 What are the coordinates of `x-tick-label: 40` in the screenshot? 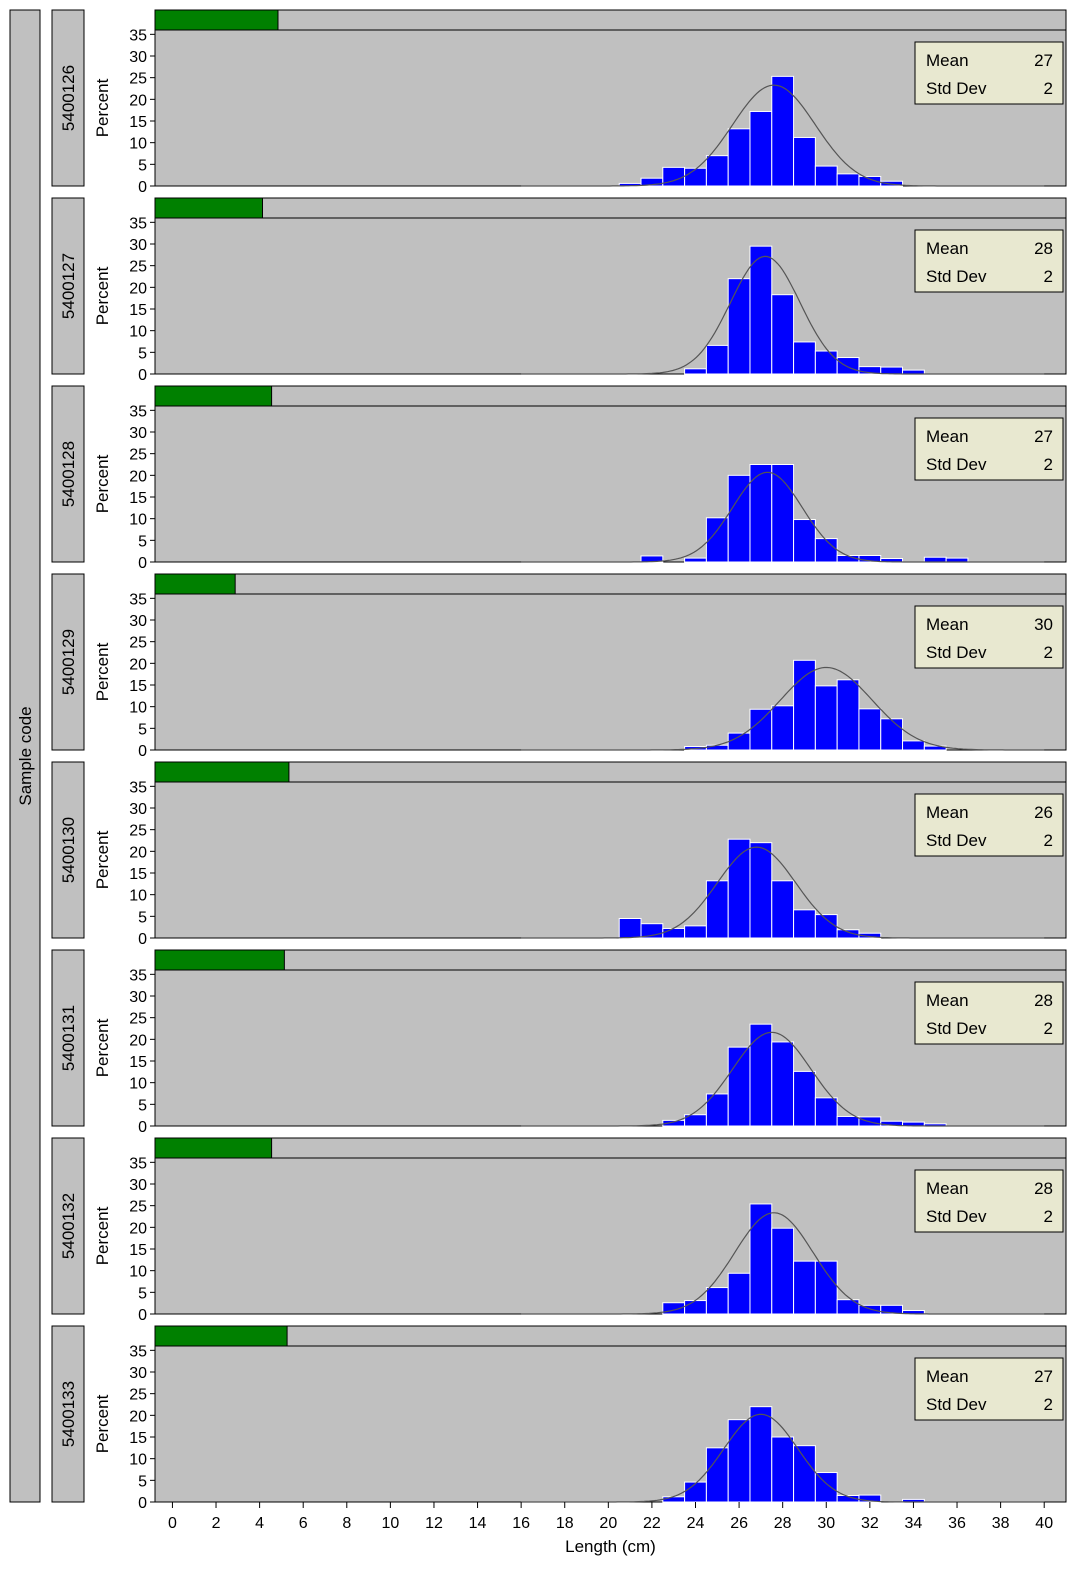 It's located at (1044, 1523).